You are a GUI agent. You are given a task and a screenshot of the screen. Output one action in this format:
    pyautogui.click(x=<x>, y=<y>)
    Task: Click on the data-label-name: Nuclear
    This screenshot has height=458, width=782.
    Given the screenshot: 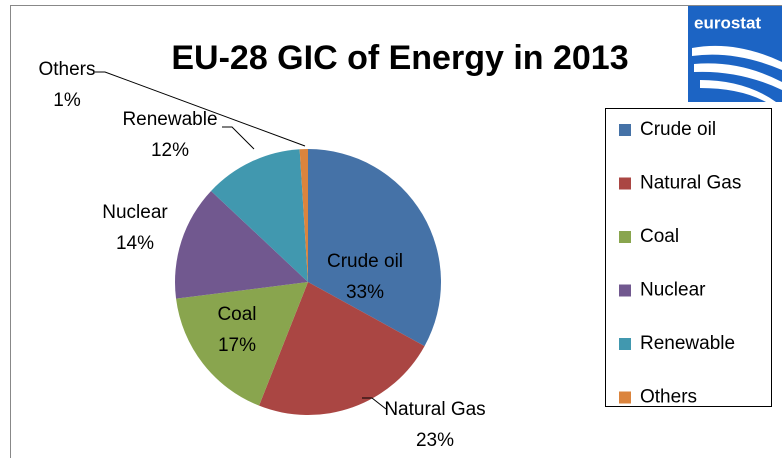 What is the action you would take?
    pyautogui.click(x=135, y=212)
    